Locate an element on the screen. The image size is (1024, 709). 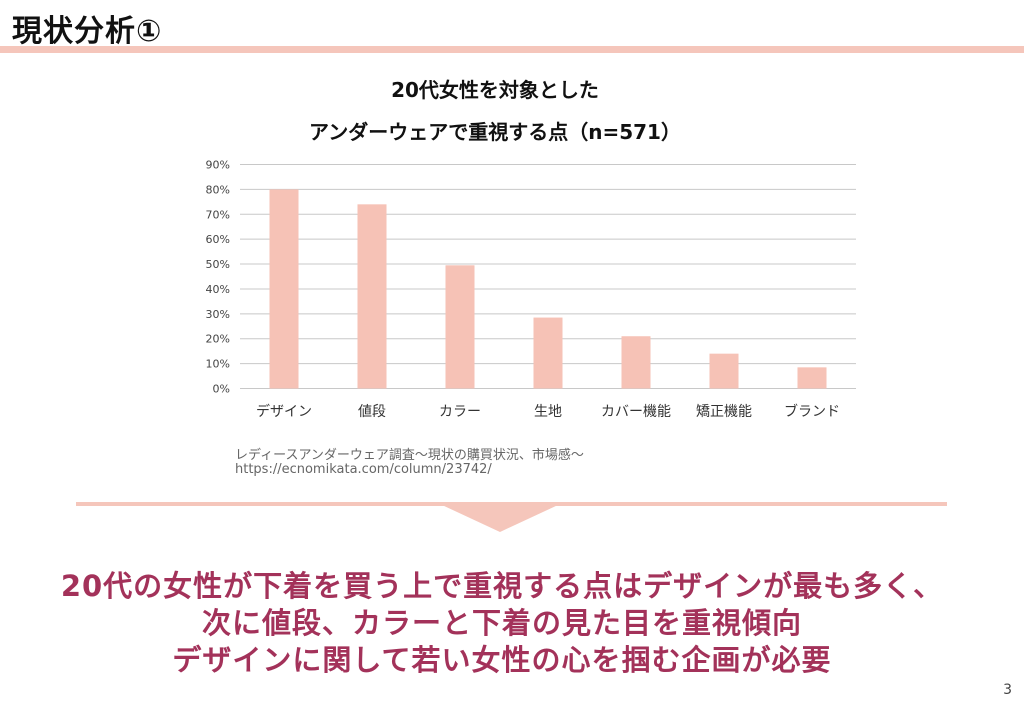
y-tick-label: 70% is located at coordinates (218, 214).